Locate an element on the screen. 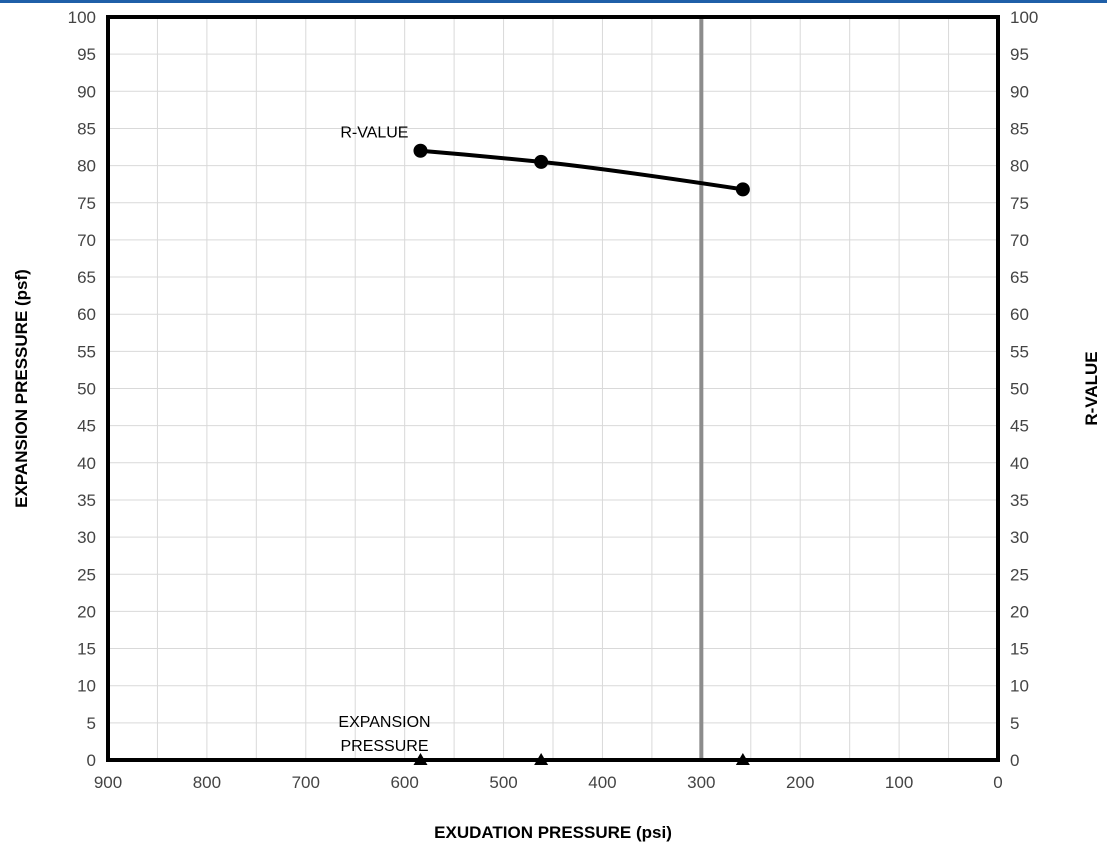  x-tick-label: 600 is located at coordinates (404, 782).